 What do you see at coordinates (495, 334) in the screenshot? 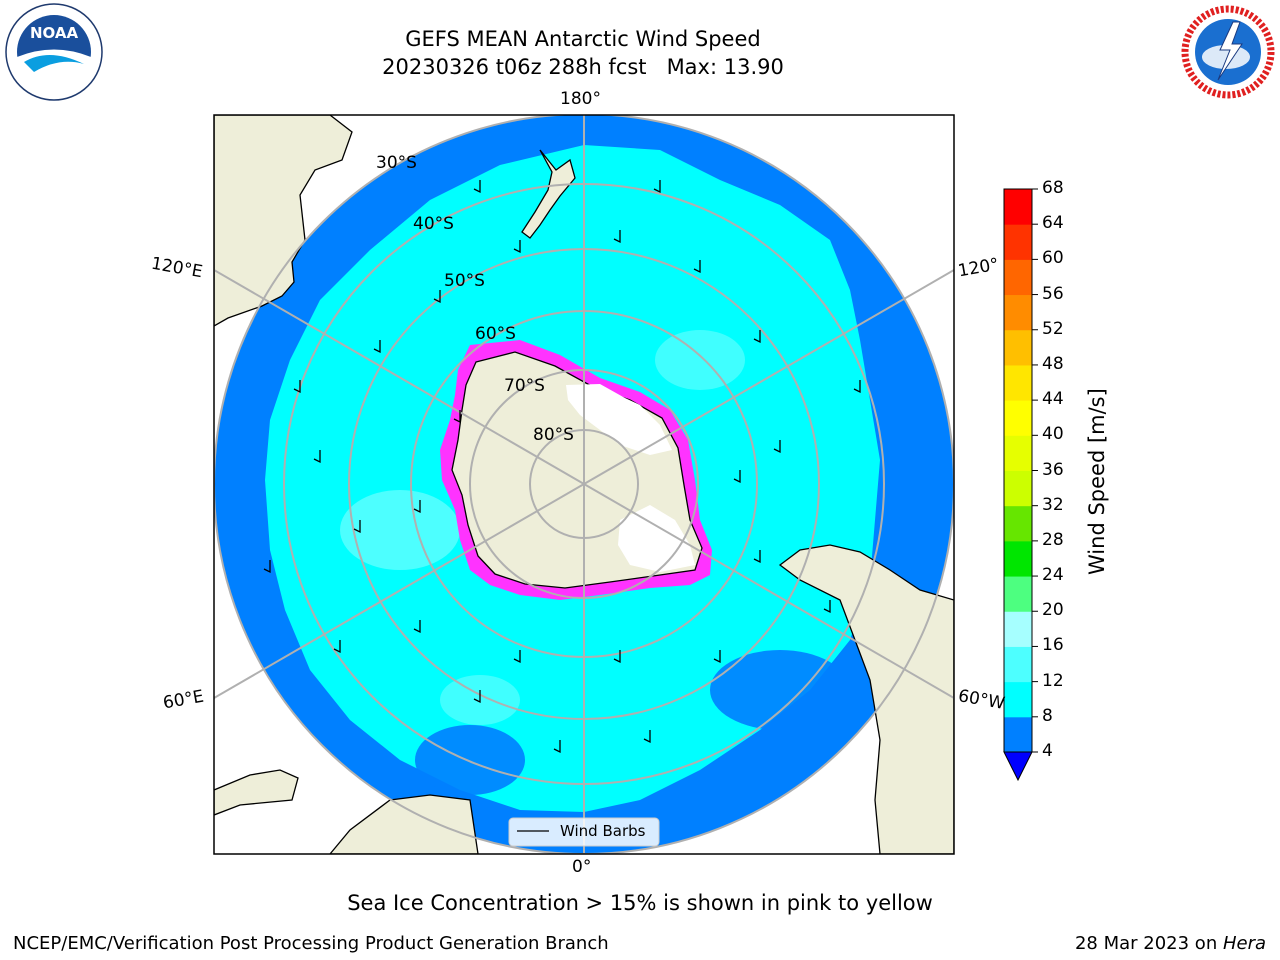
I see `lat-label-60: 60°S` at bounding box center [495, 334].